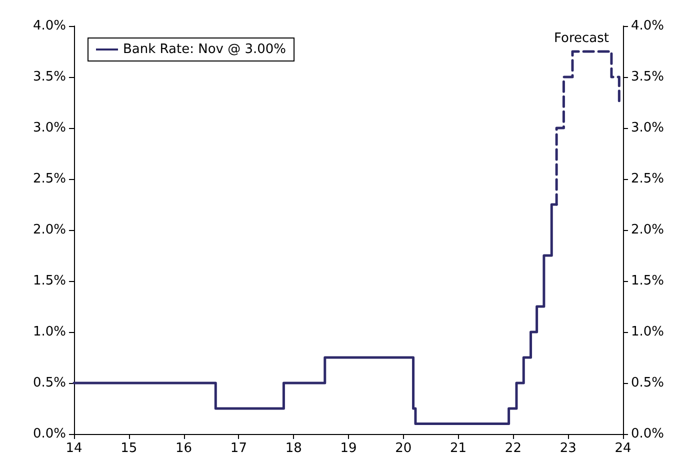  What do you see at coordinates (49, 230) in the screenshot?
I see `y-tick-label: 2.0%` at bounding box center [49, 230].